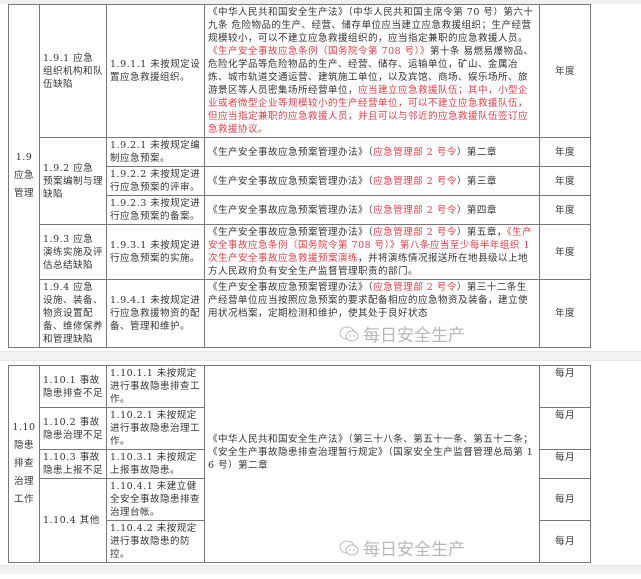 Image resolution: width=641 pixels, height=579 pixels. I want to click on item-cell: 1.9.4.1 未按规定进行应急救援物资的配备、管理和维护。, so click(155, 313).